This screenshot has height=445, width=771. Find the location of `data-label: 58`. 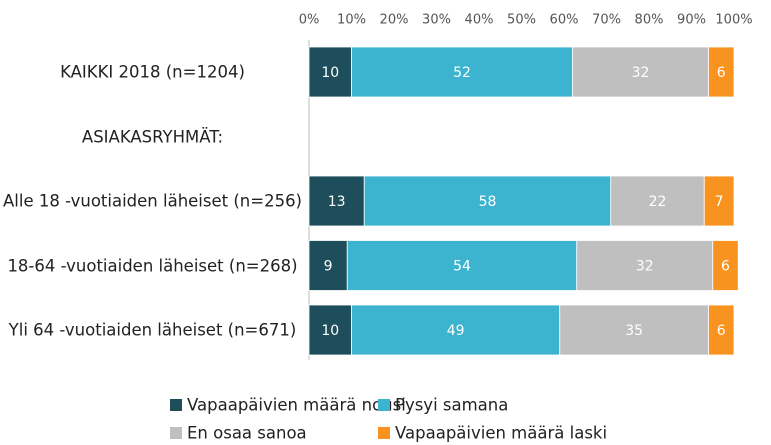

data-label: 58 is located at coordinates (488, 202).